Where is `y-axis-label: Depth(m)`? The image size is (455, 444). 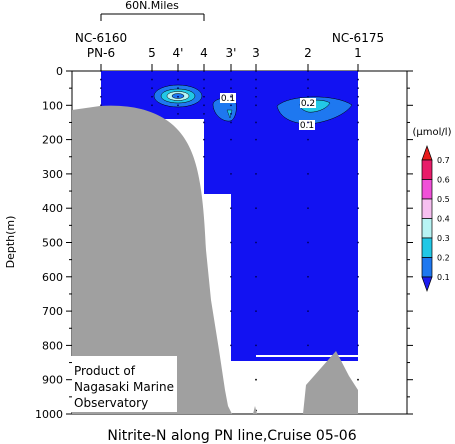 y-axis-label: Depth(m) is located at coordinates (10, 242).